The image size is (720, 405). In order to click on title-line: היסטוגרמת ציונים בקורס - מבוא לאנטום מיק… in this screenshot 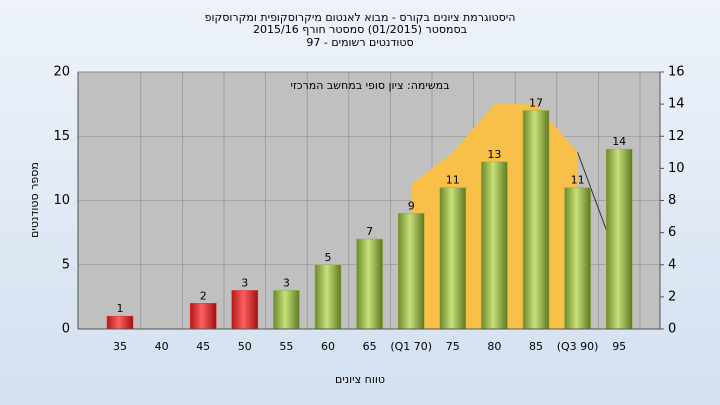, I will do `click(360, 17)`.